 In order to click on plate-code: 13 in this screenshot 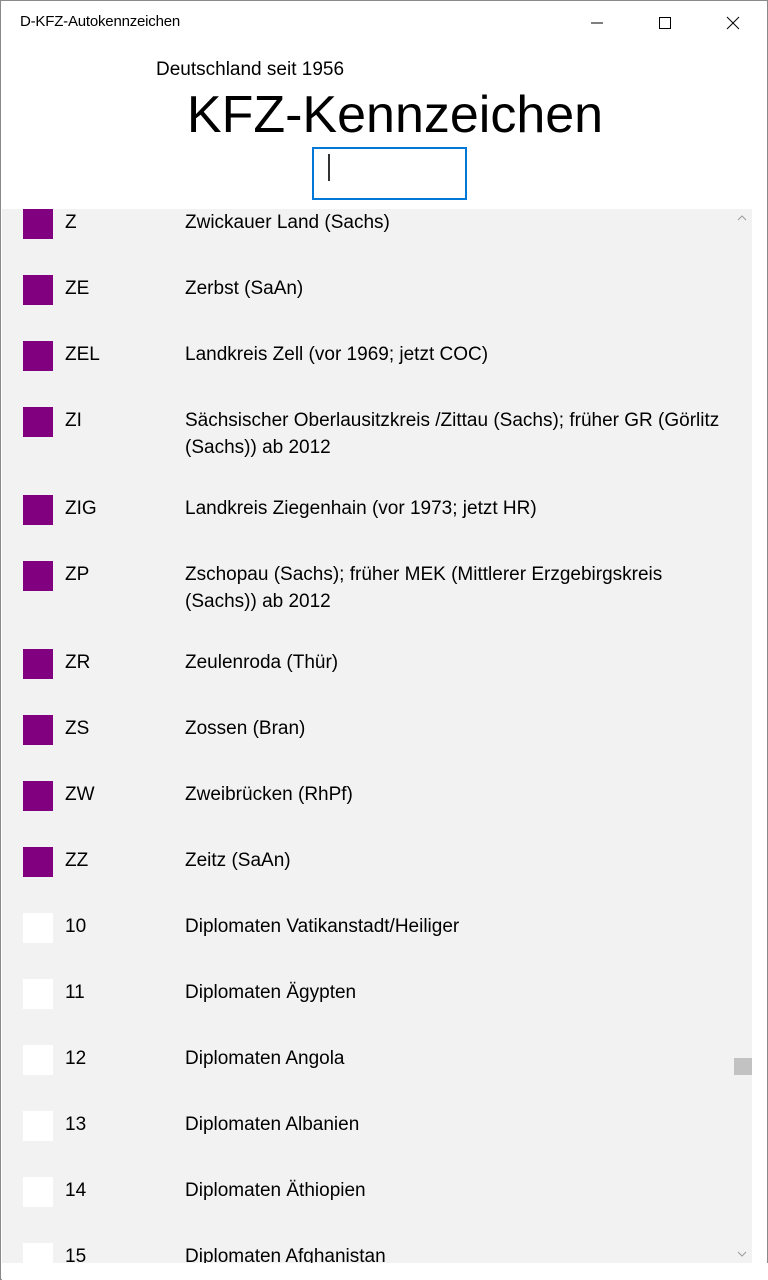, I will do `click(76, 1124)`.